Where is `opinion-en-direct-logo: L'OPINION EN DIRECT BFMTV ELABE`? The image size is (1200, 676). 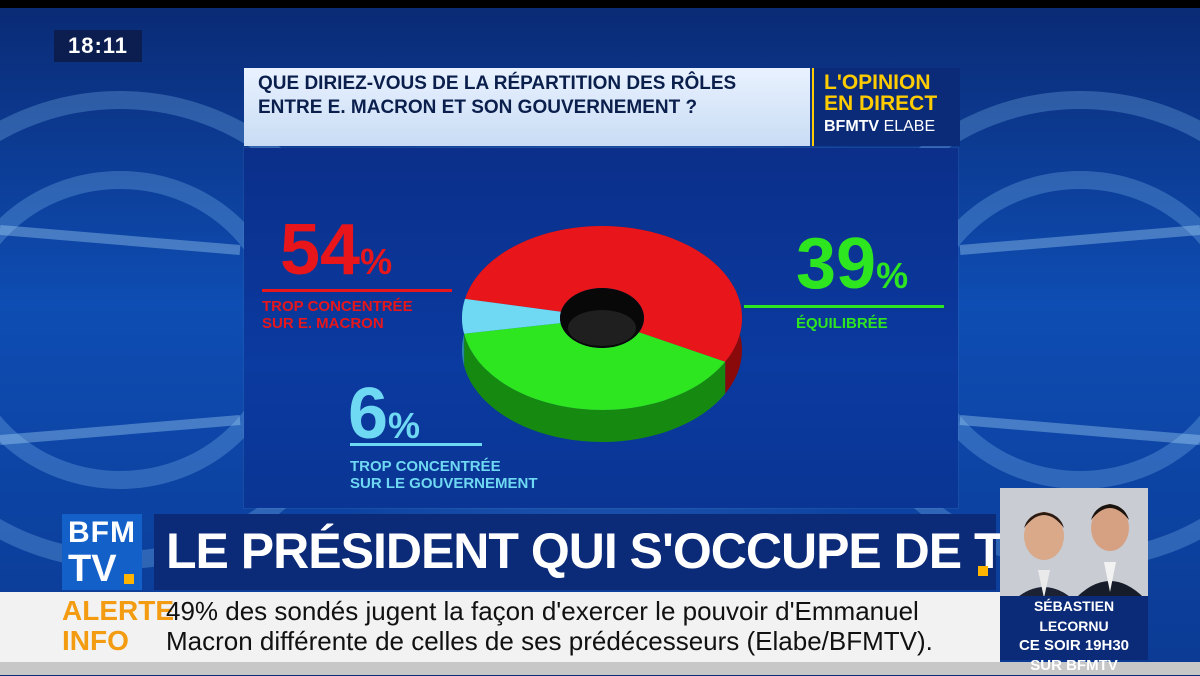
opinion-en-direct-logo: L'OPINION EN DIRECT BFMTV ELABE is located at coordinates (886, 107).